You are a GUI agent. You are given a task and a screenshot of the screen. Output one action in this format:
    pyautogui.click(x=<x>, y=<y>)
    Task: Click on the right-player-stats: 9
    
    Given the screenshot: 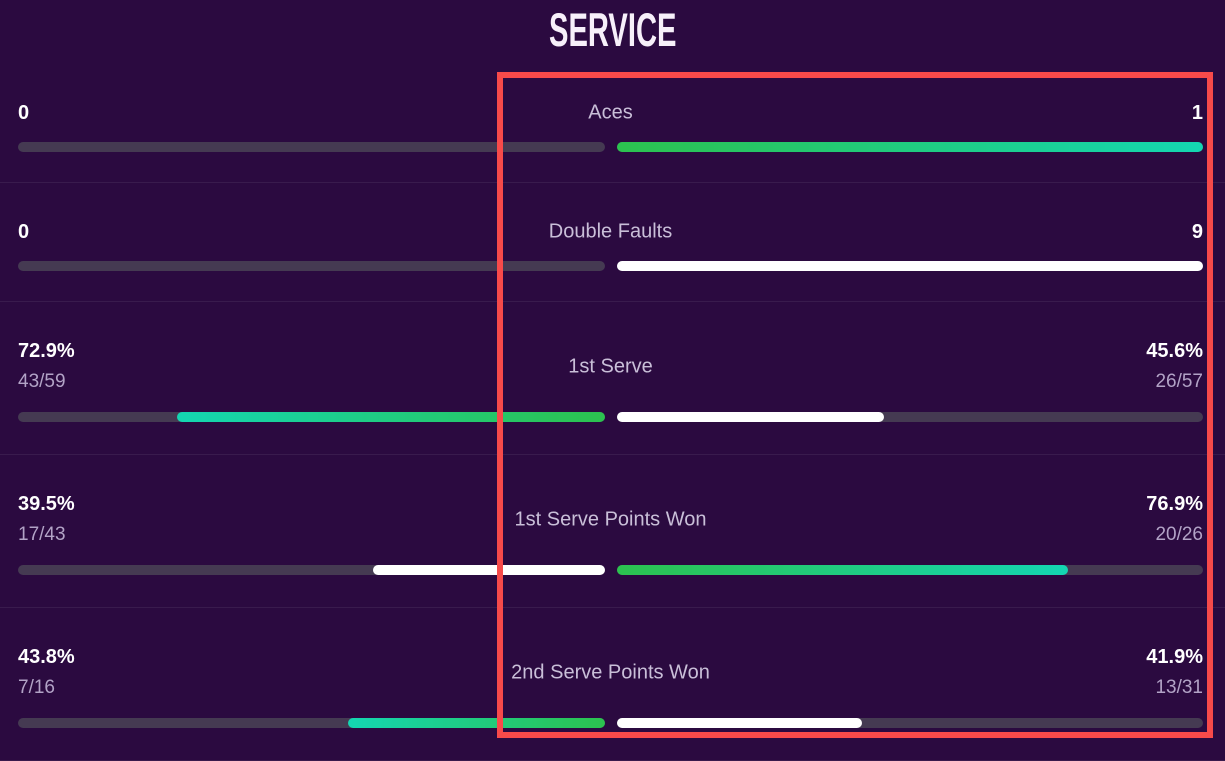 What is the action you would take?
    pyautogui.click(x=1197, y=232)
    